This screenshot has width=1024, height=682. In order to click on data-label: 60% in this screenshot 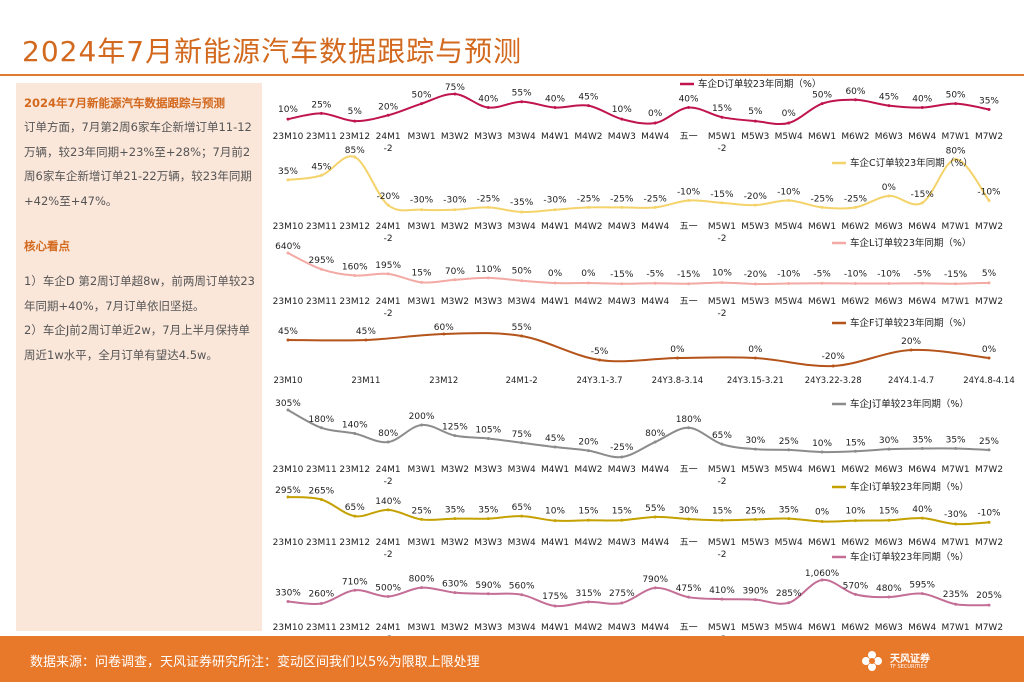, I will do `click(855, 92)`.